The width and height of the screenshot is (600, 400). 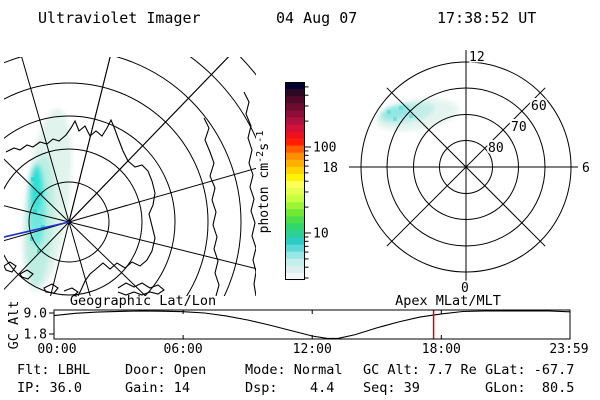 I want to click on header-time: 17:38:52 UT, so click(x=487, y=18).